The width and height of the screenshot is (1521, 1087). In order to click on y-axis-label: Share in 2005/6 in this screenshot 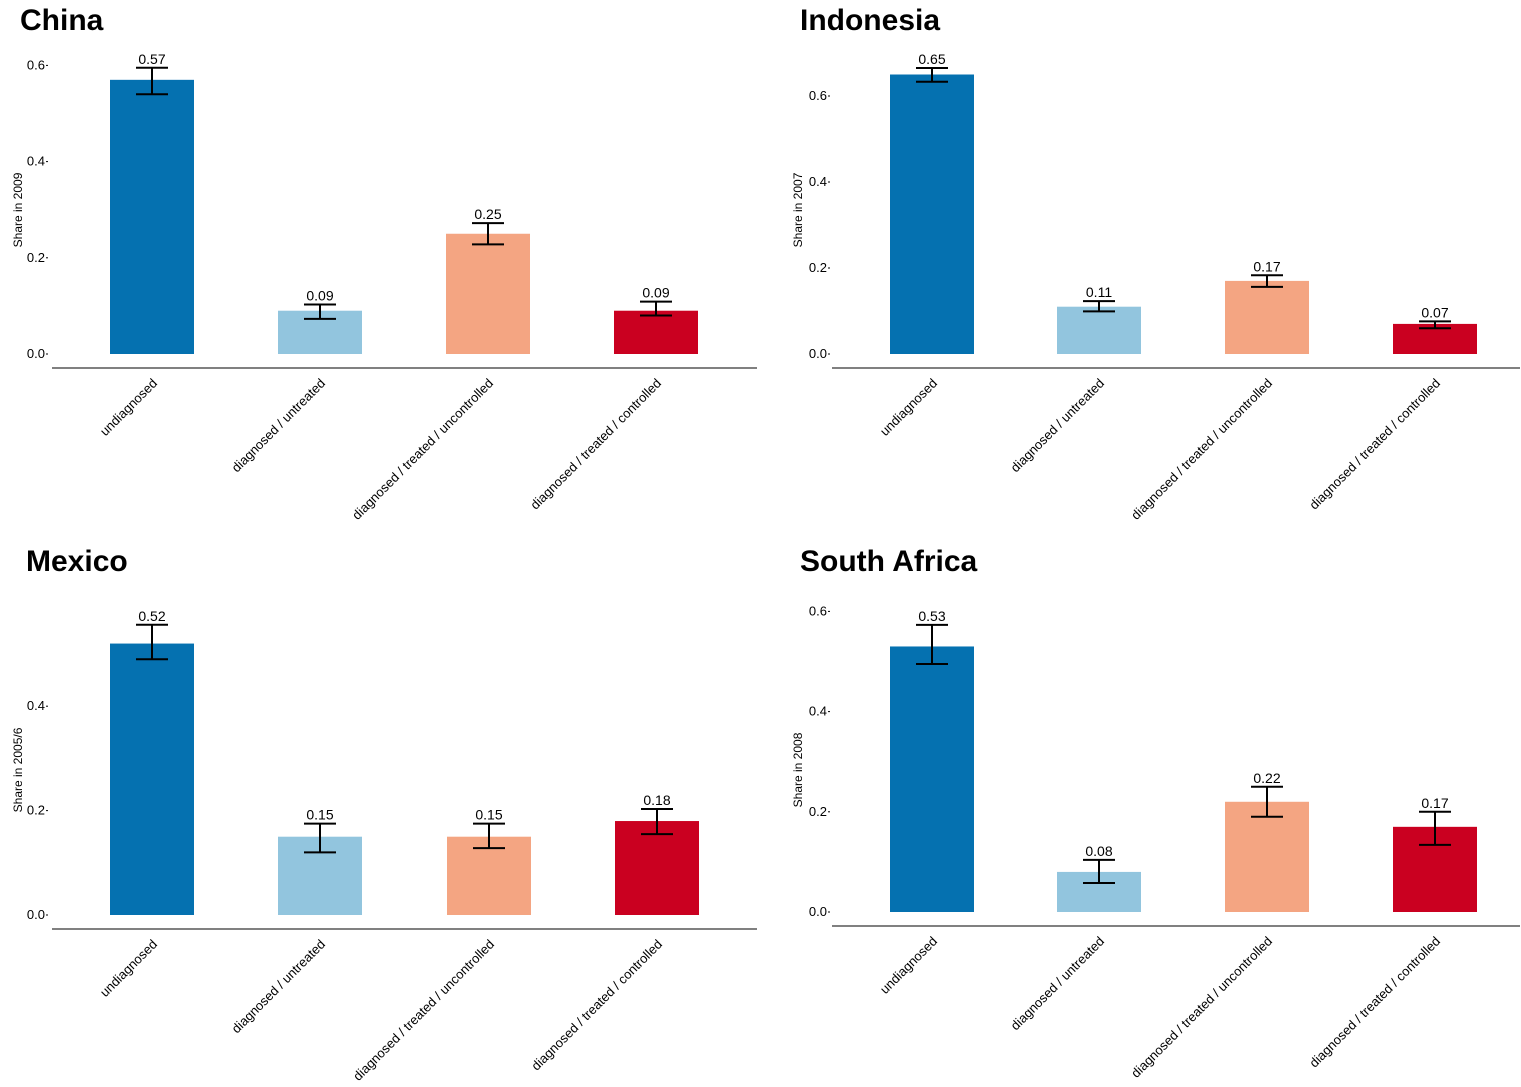, I will do `click(18, 769)`.